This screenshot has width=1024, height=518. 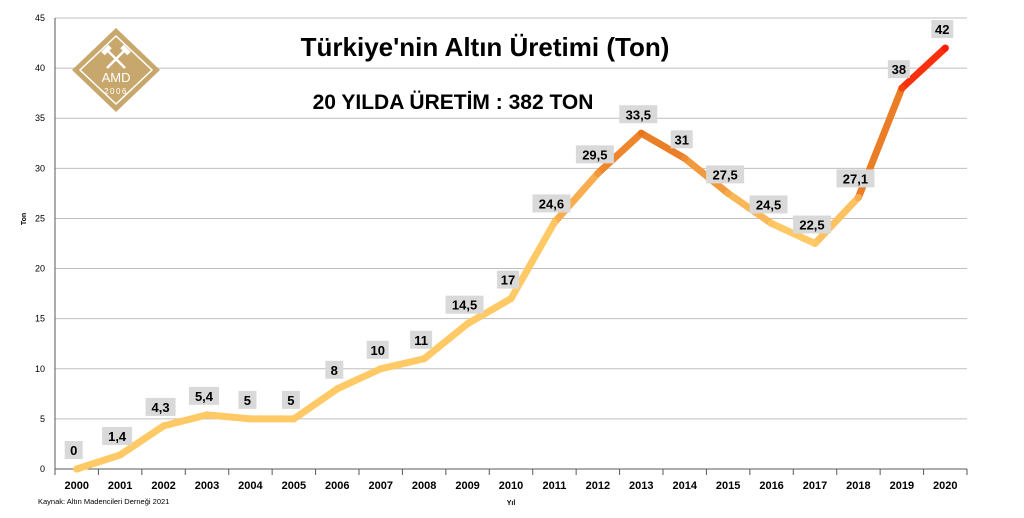 I want to click on data-label: 29,5, so click(x=594, y=154).